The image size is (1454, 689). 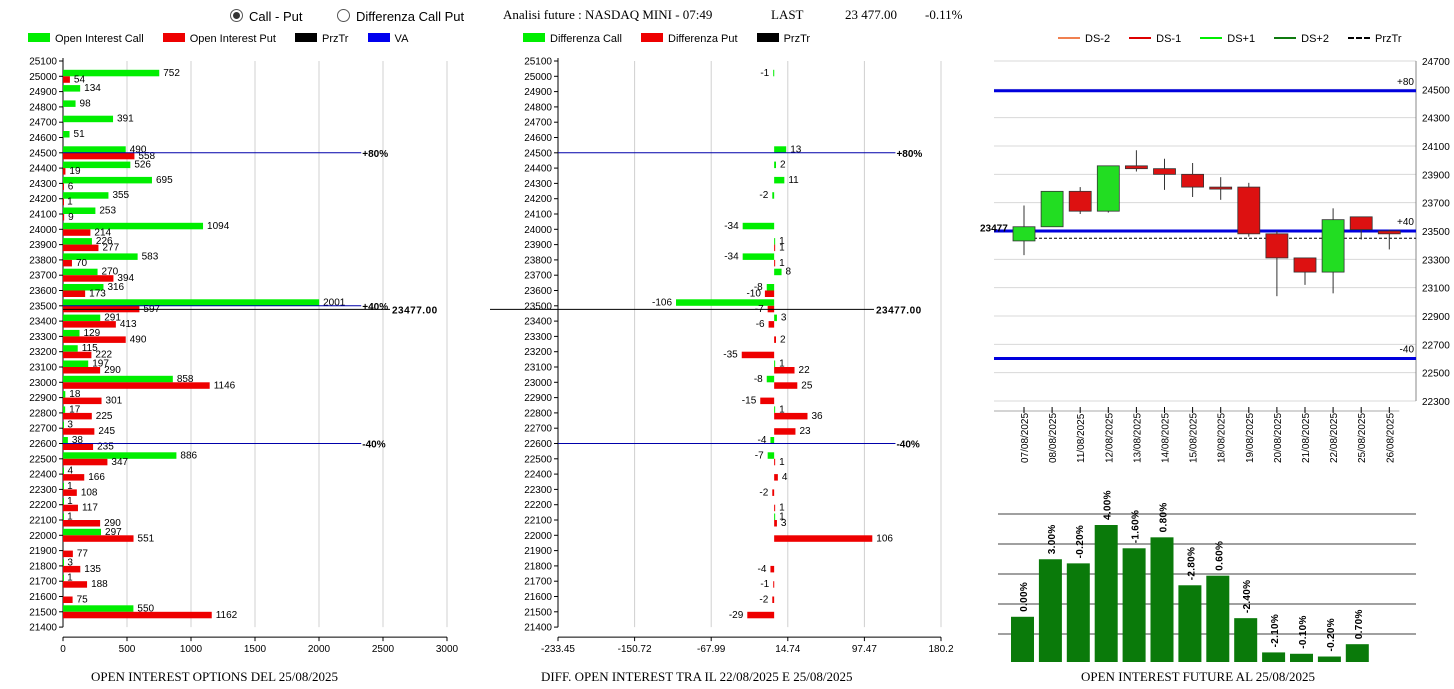 I want to click on bar-value-label: 75, so click(x=83, y=600).